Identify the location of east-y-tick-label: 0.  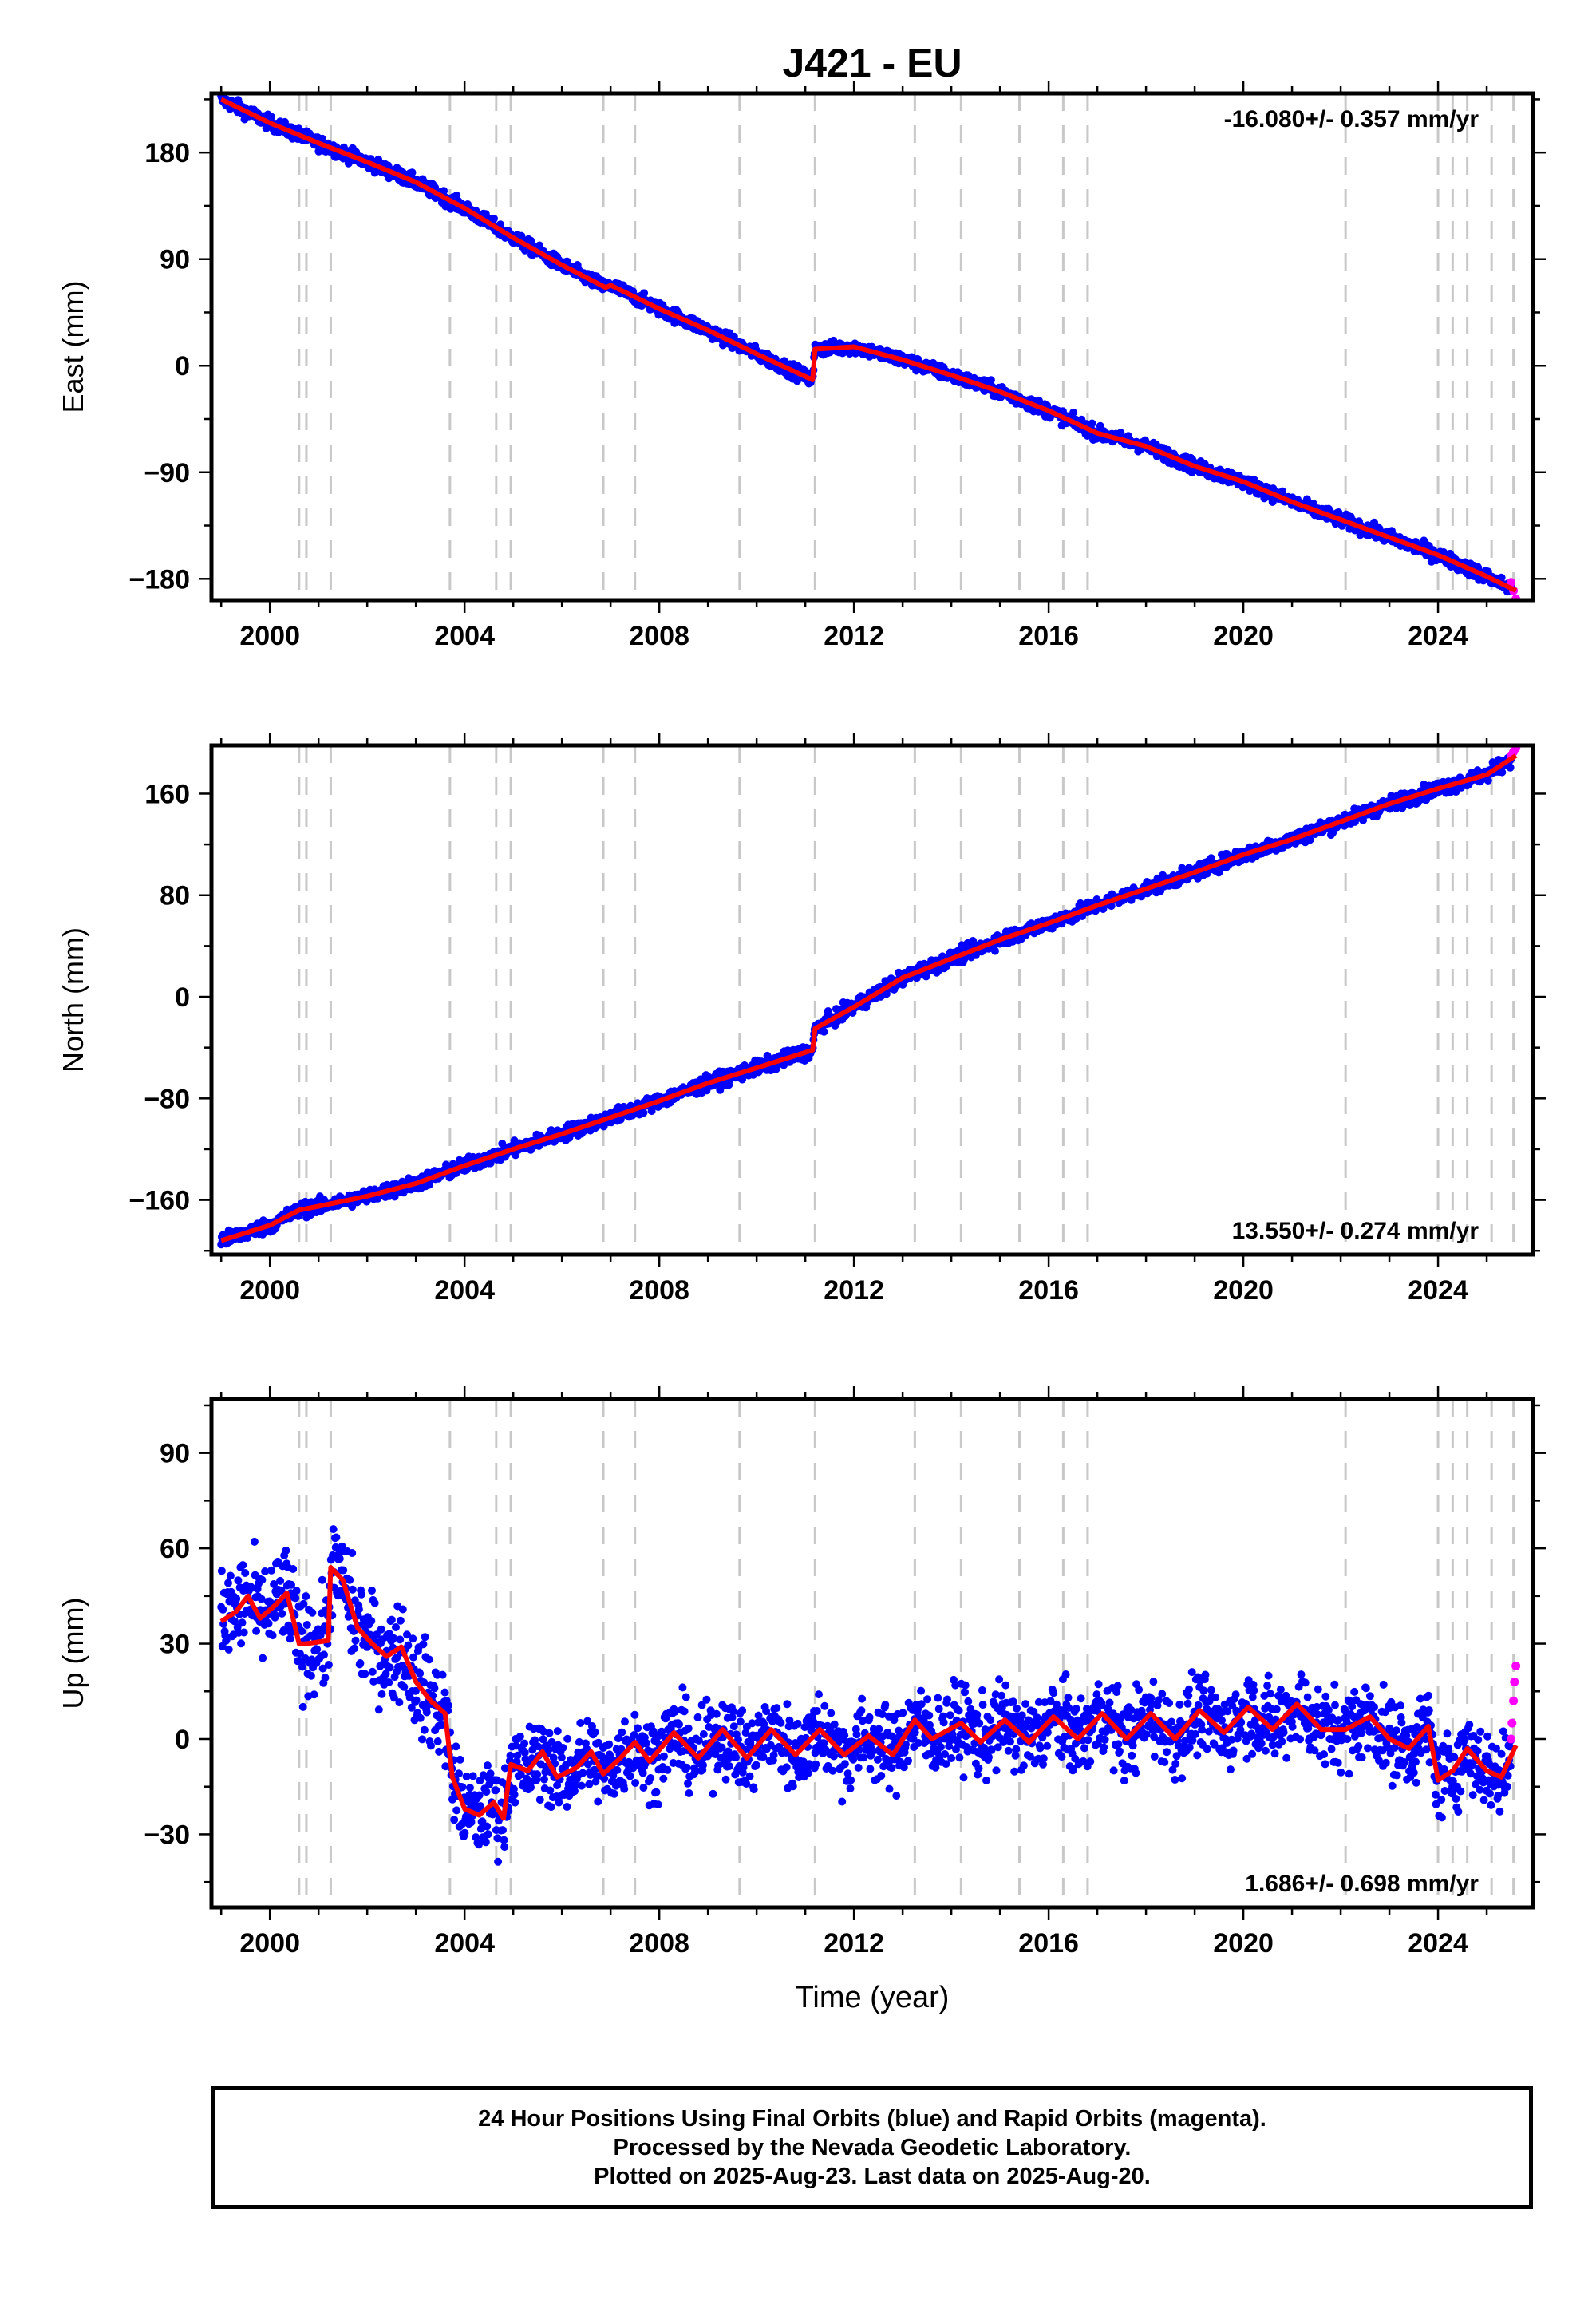
(182, 366).